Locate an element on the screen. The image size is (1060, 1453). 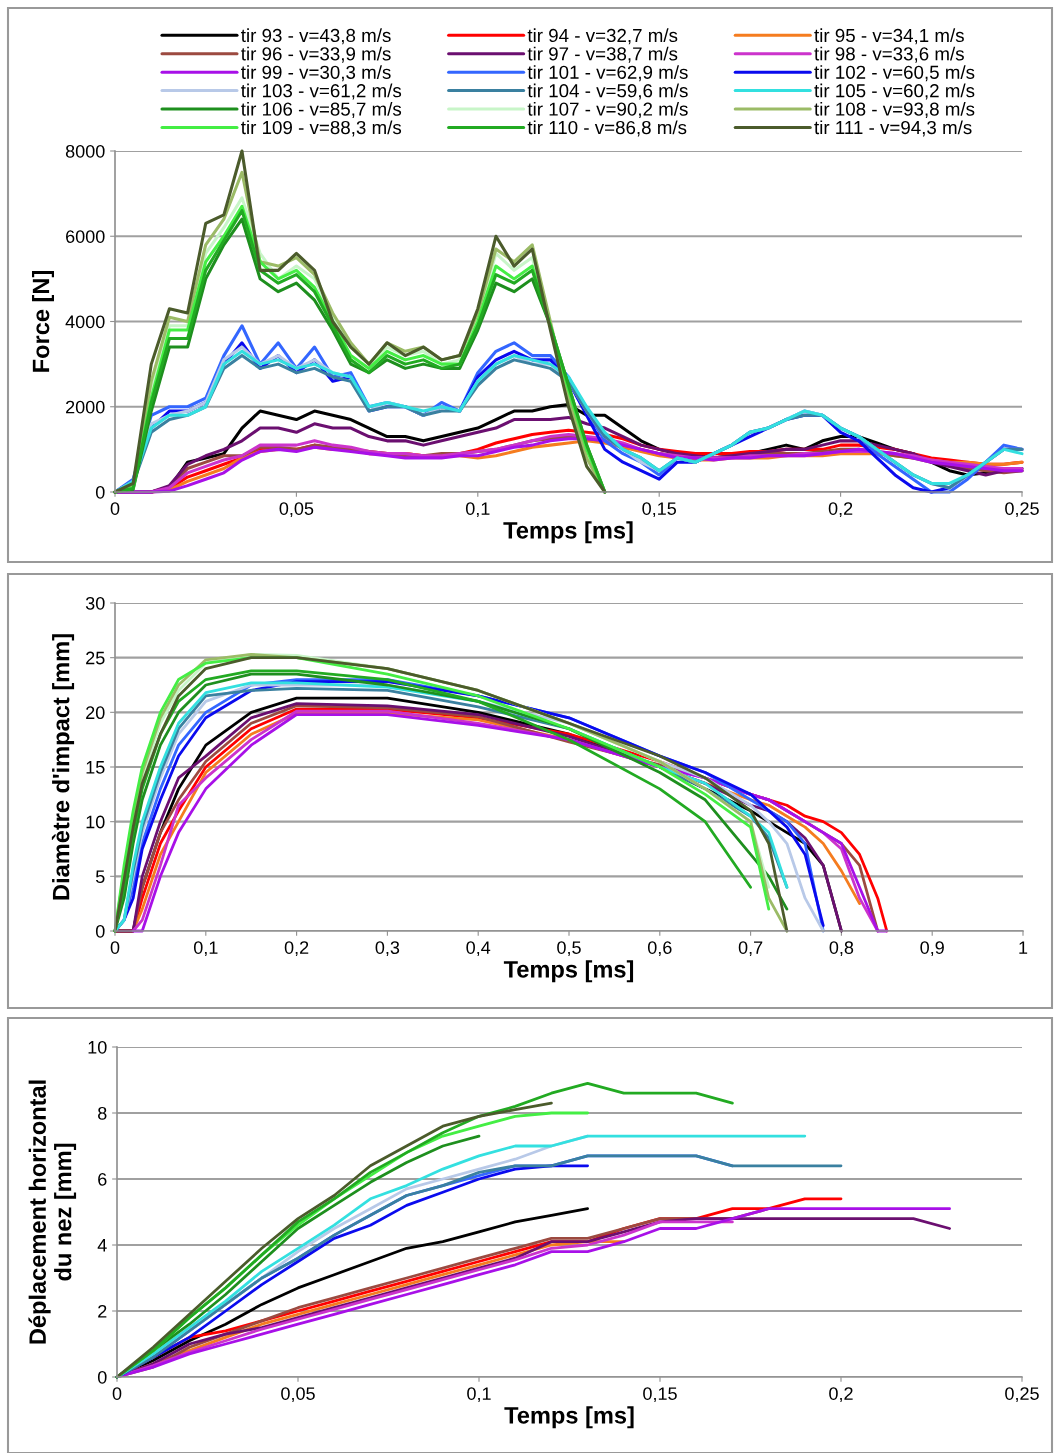
y-tick-label: 30 is located at coordinates (95, 603).